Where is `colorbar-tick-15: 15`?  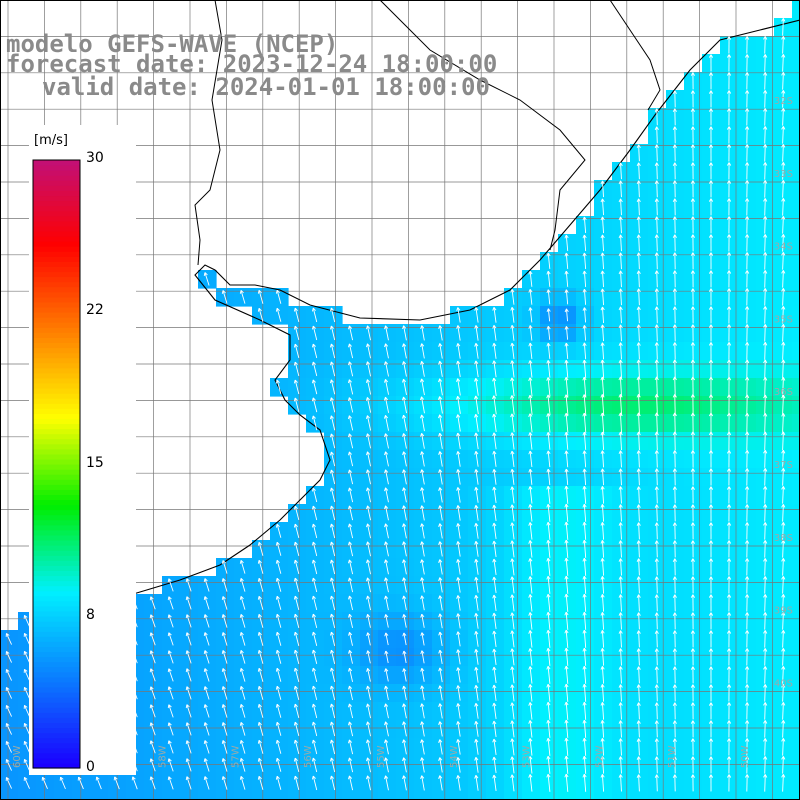
colorbar-tick-15: 15 is located at coordinates (95, 463).